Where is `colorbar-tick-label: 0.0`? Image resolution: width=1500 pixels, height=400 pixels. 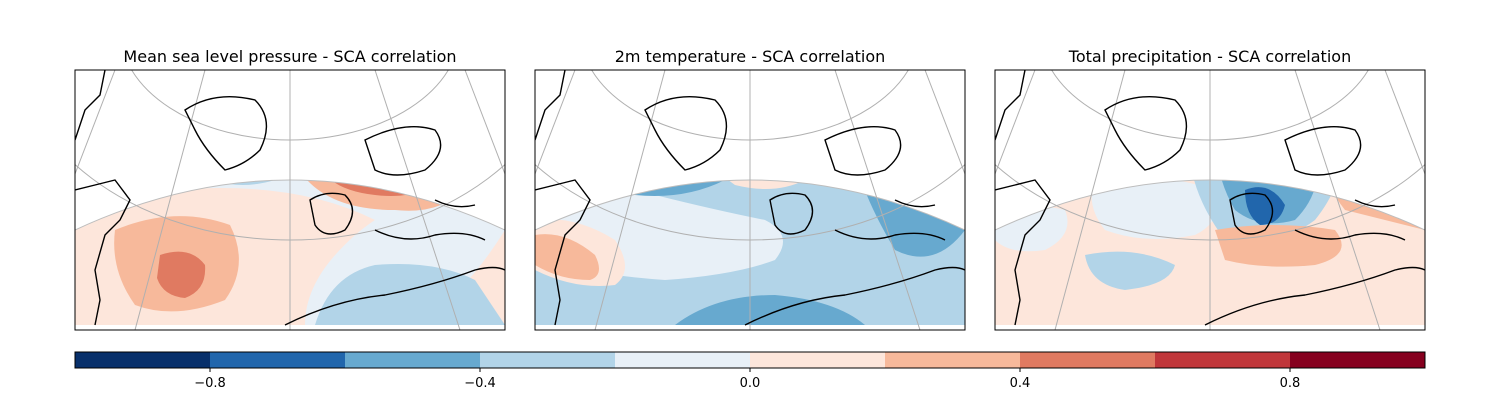
colorbar-tick-label: 0.0 is located at coordinates (750, 383).